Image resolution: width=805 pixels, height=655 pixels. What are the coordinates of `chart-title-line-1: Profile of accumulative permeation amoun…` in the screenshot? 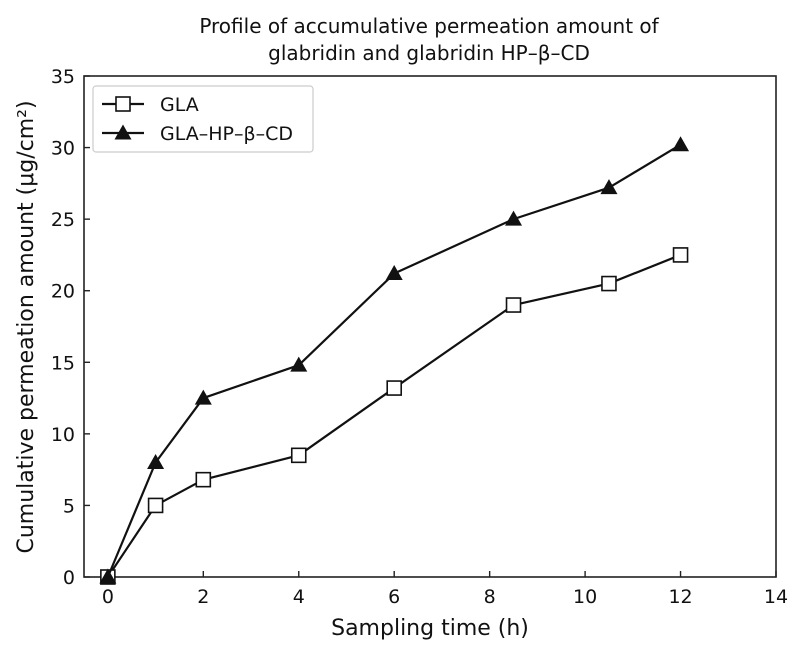 It's located at (429, 26).